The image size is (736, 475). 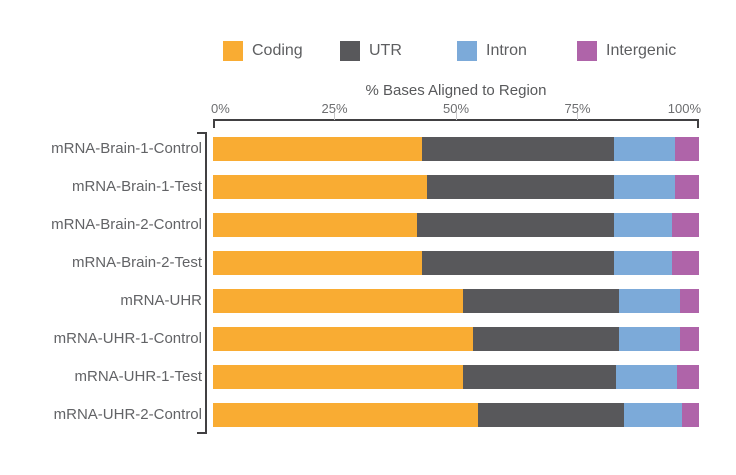 What do you see at coordinates (136, 262) in the screenshot?
I see `row-label: mRNA-Brain-2-Test` at bounding box center [136, 262].